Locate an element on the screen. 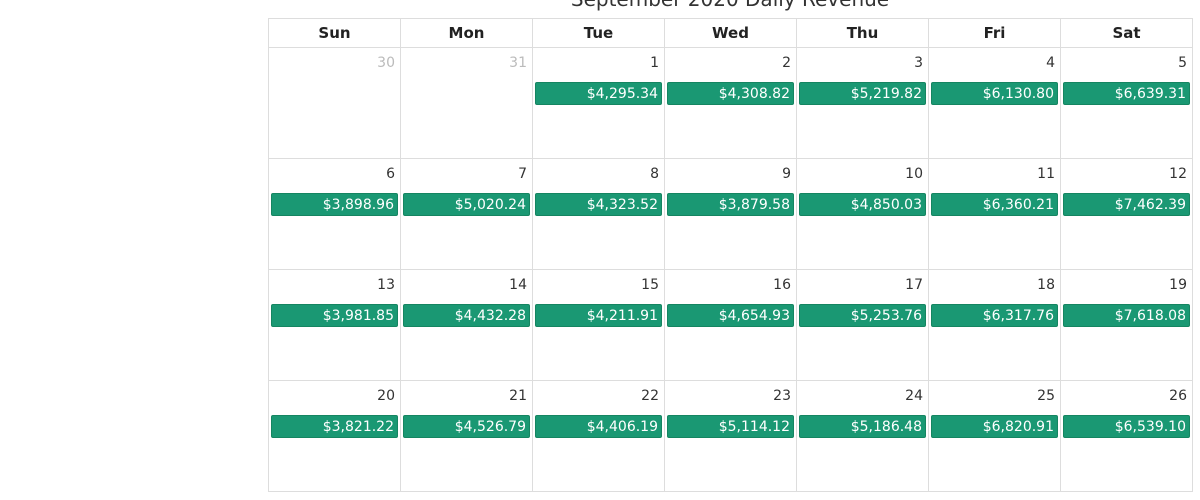 The image size is (1200, 500). revenue-event: $3,981.85 is located at coordinates (334, 315).